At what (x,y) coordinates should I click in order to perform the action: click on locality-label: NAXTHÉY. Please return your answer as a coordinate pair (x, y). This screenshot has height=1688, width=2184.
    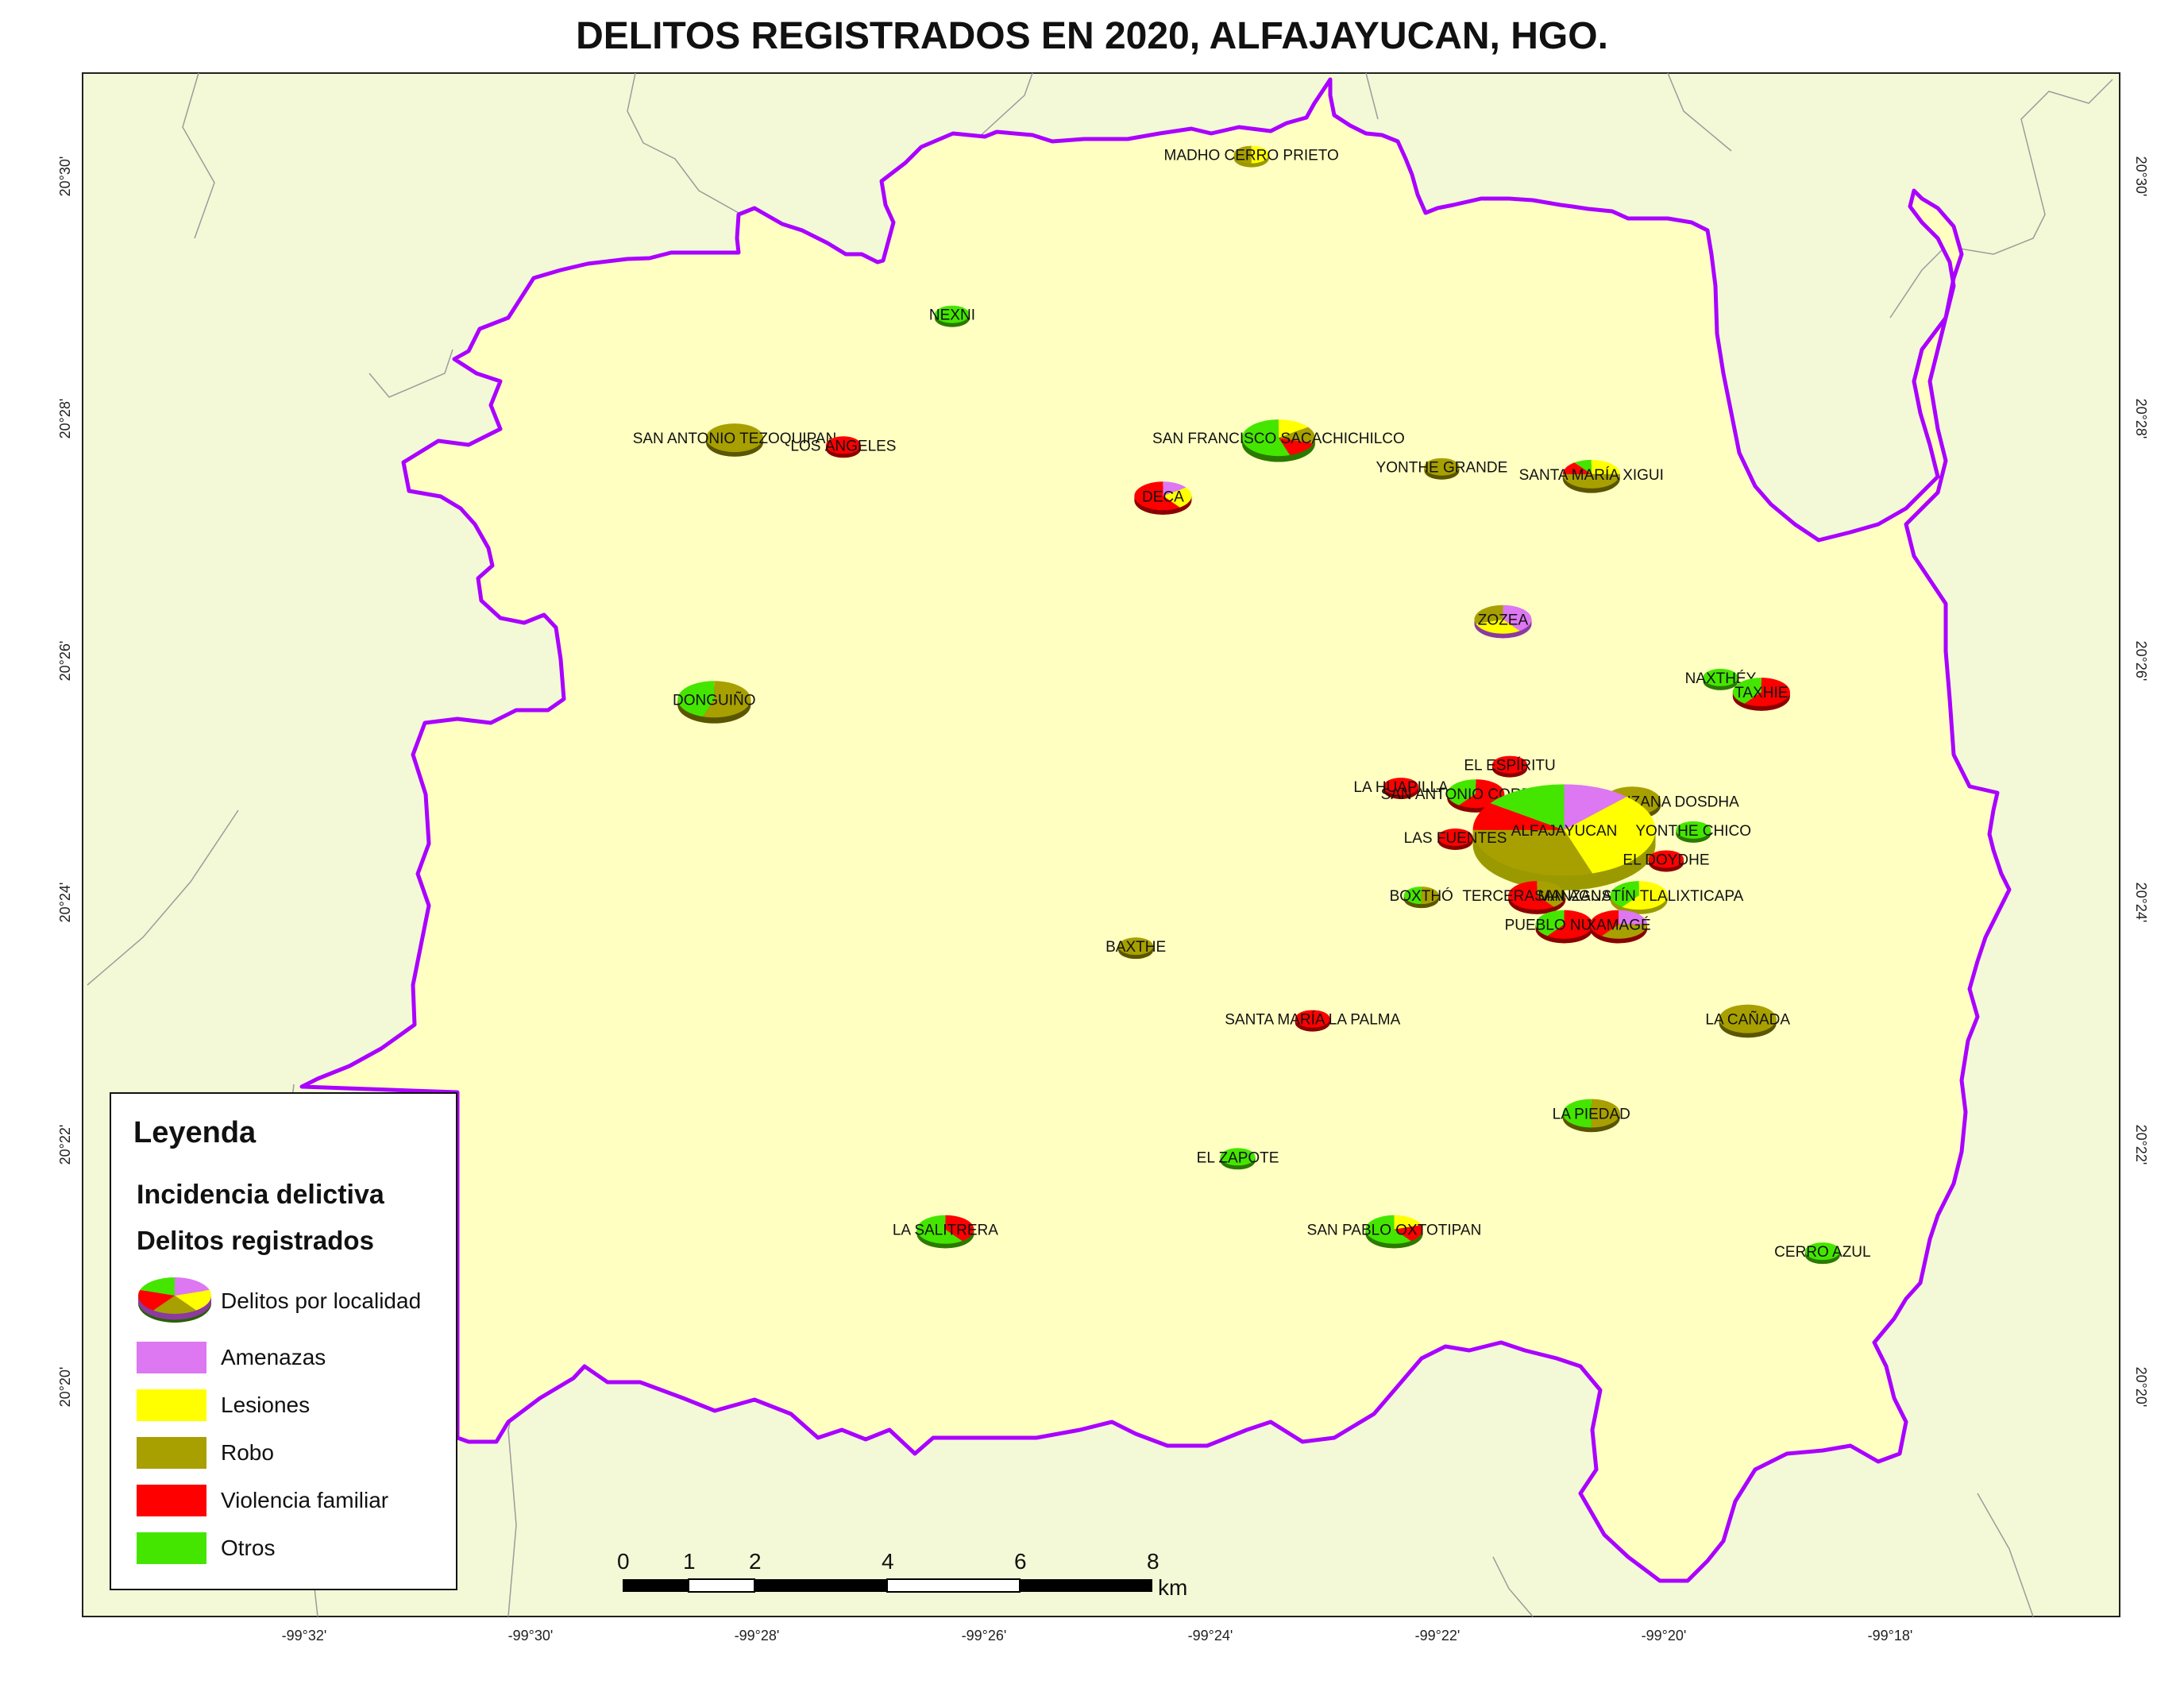
    Looking at the image, I should click on (1721, 678).